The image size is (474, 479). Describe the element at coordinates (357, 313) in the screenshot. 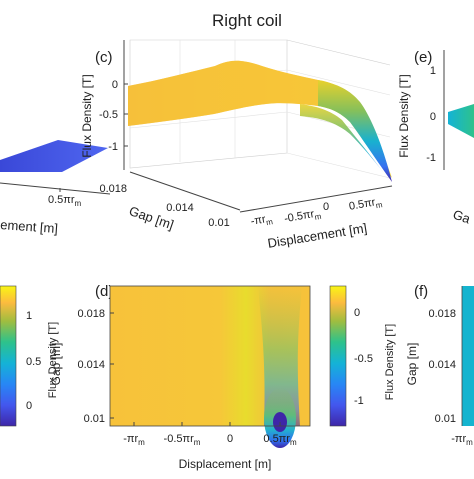

I see `panel-d-colorbar-tick-0: 0` at that location.